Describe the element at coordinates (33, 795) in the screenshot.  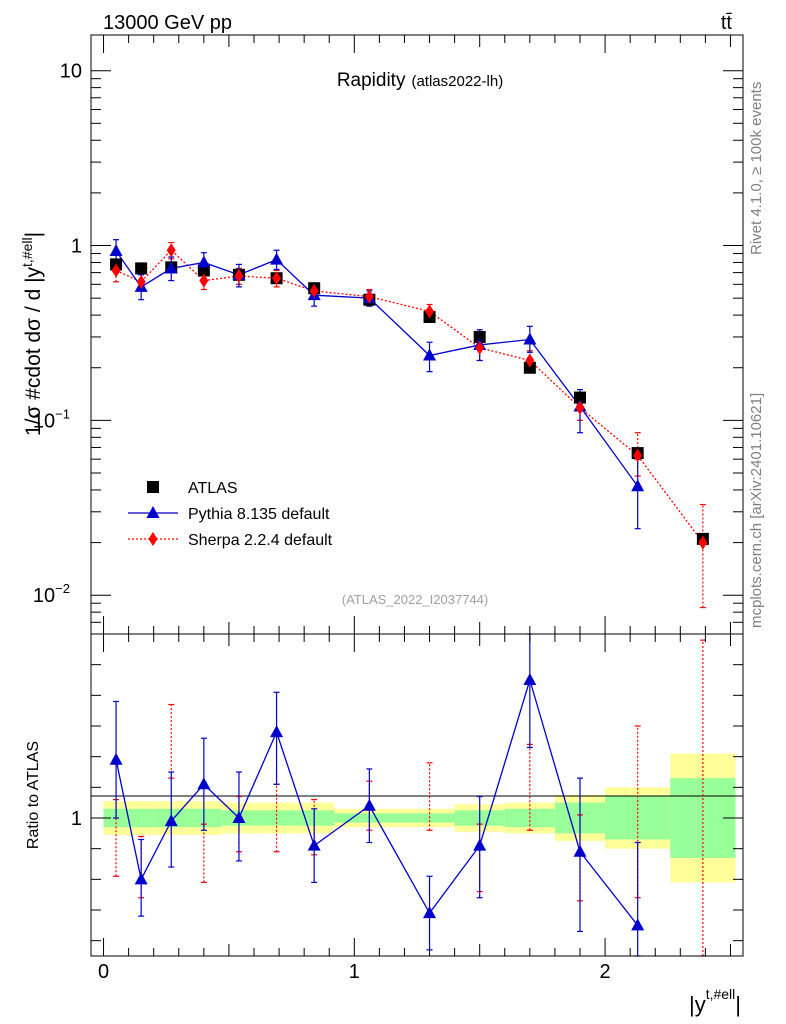
I see `ratio-y-axis-label: Ratio to ATLAS` at that location.